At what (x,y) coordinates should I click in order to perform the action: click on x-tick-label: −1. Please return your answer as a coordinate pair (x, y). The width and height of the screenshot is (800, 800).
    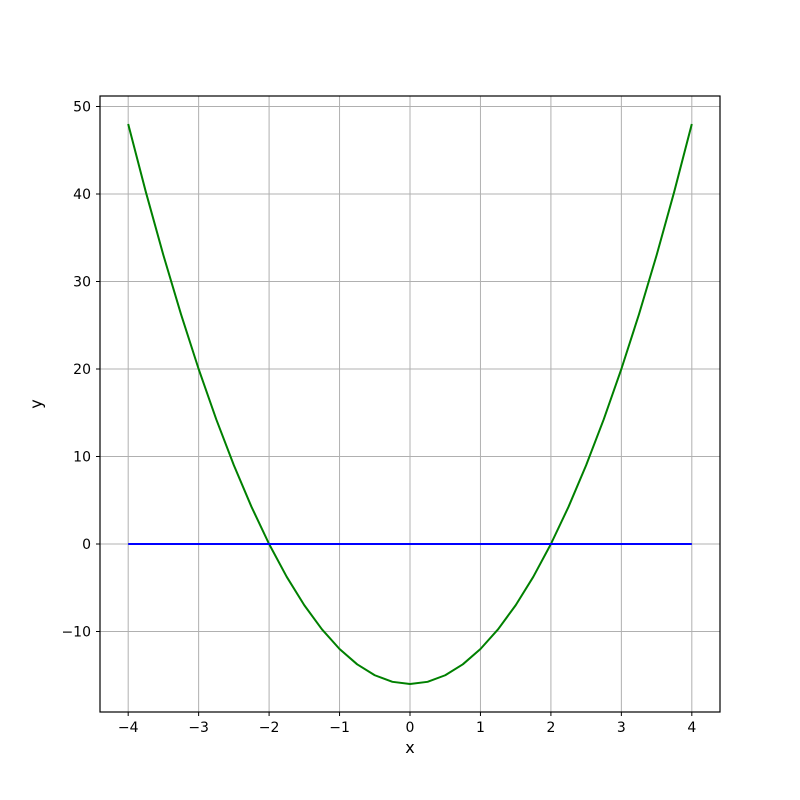
    Looking at the image, I should click on (339, 728).